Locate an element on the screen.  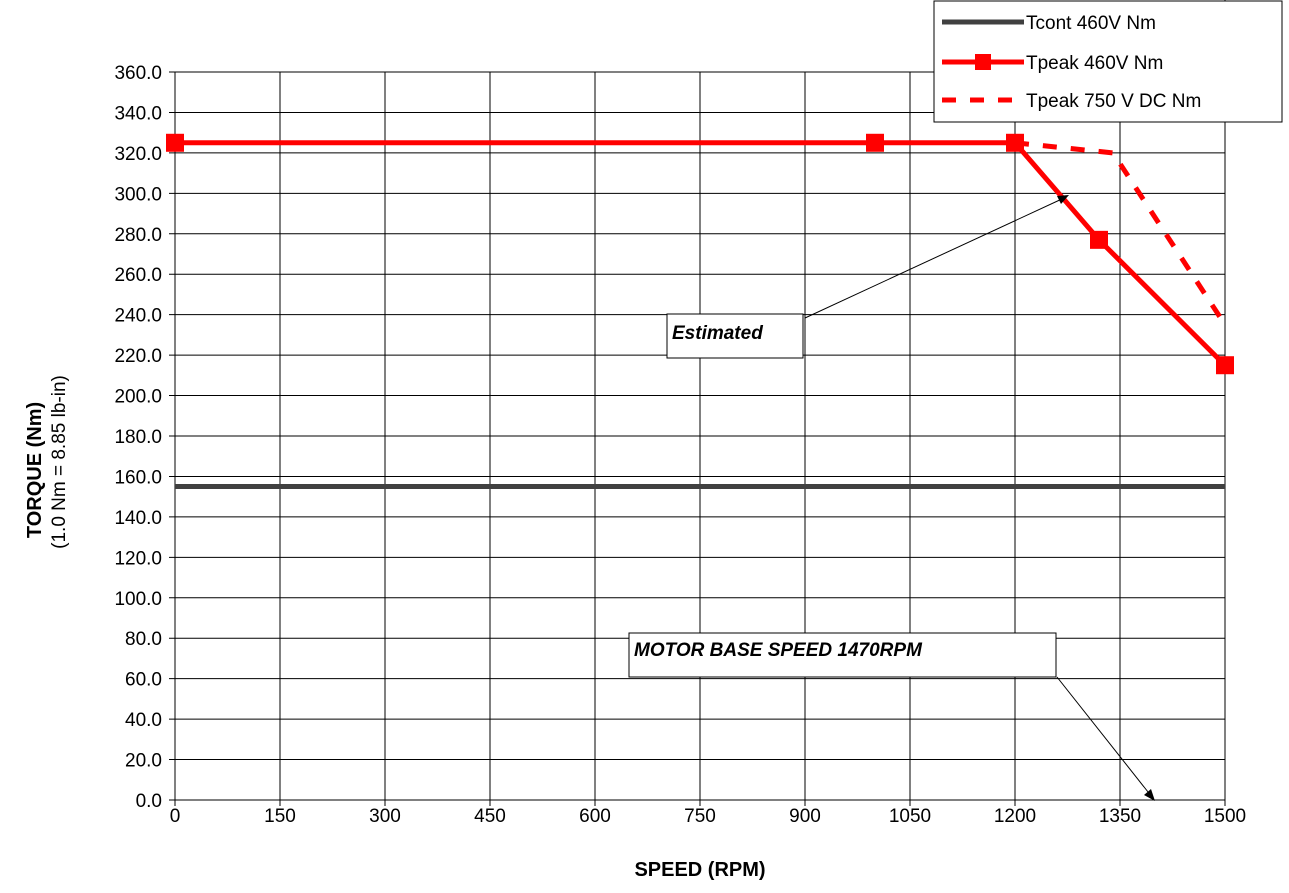
base-speed-arrow is located at coordinates (1104, 737).